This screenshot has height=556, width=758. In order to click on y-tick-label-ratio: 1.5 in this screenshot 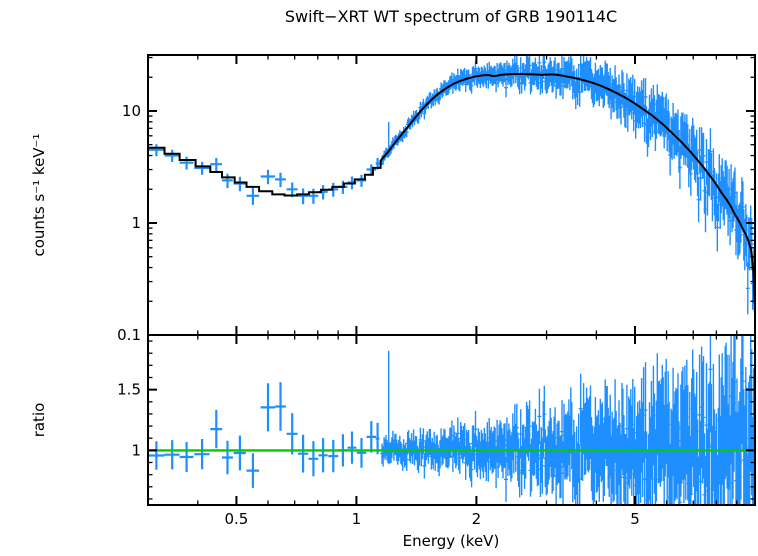, I will do `click(129, 390)`.